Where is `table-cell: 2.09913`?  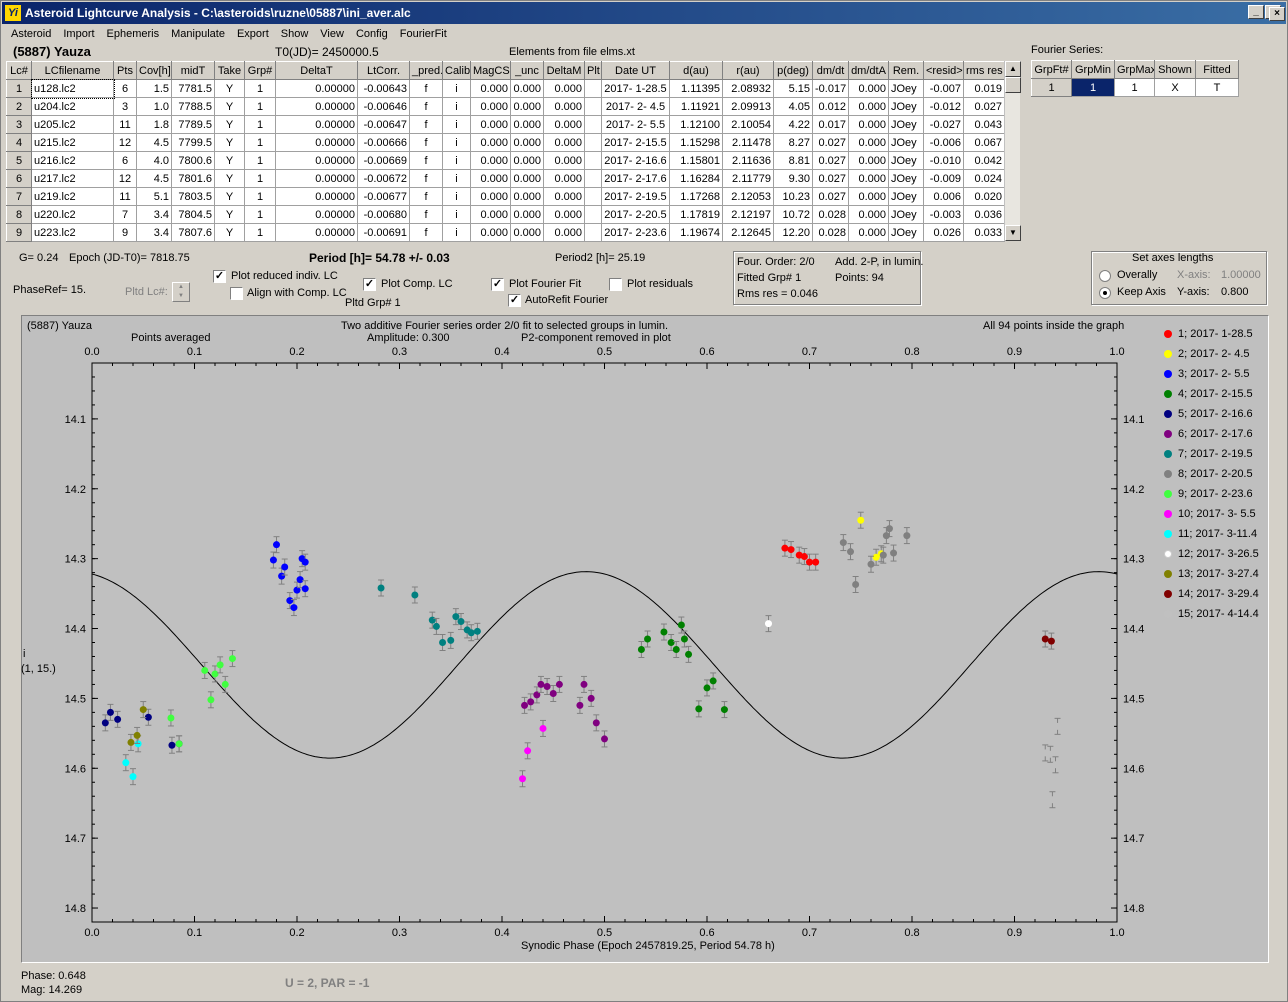 table-cell: 2.09913 is located at coordinates (748, 106).